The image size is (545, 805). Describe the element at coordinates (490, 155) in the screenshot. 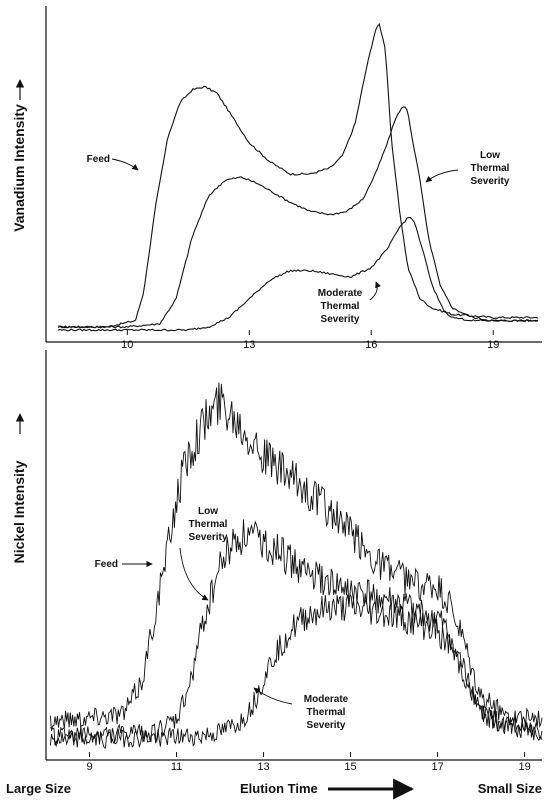

I see `vanadium-low-label-line1: Low` at that location.